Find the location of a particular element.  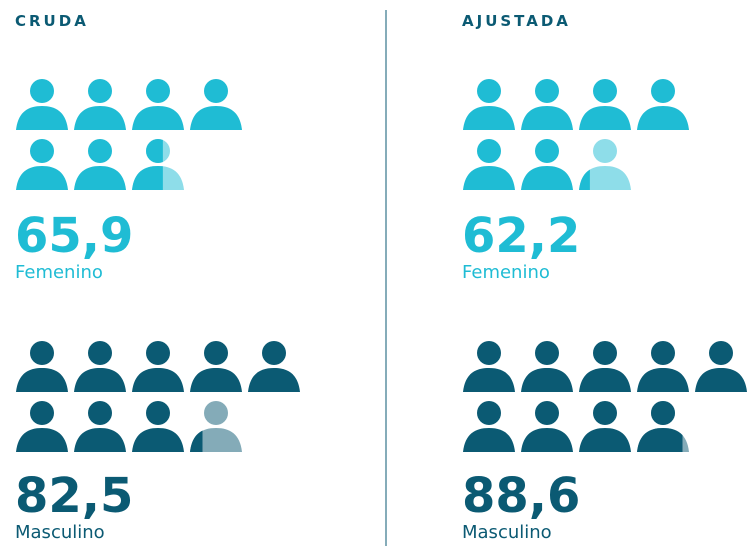

panel-title: CRUDA is located at coordinates (52, 21).